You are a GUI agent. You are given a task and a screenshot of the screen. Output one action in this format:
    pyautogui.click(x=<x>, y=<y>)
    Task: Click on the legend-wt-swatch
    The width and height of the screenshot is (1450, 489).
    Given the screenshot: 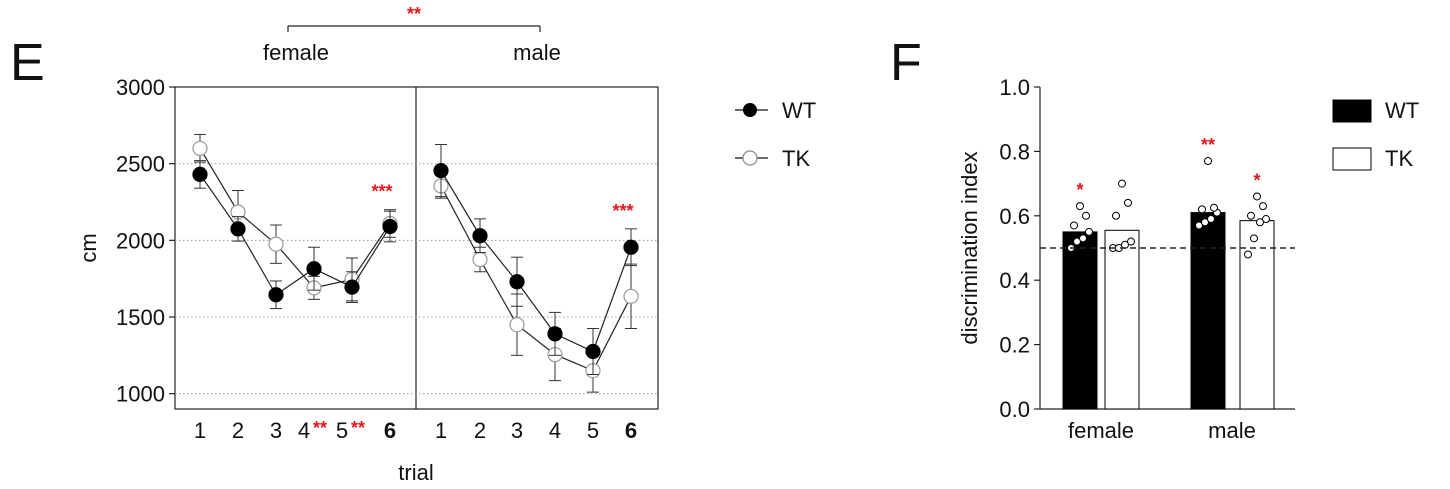 What is the action you would take?
    pyautogui.click(x=1352, y=111)
    